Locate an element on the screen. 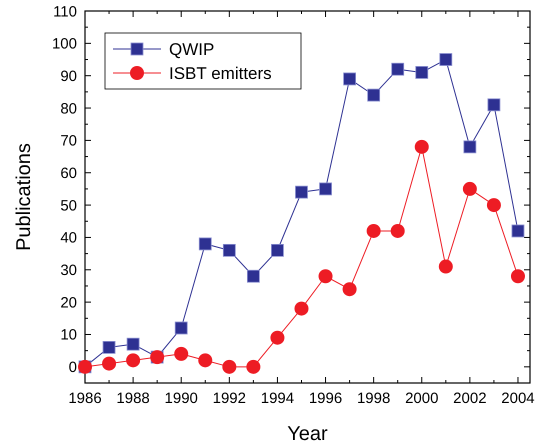  x-tick-label: 1988 is located at coordinates (133, 398).